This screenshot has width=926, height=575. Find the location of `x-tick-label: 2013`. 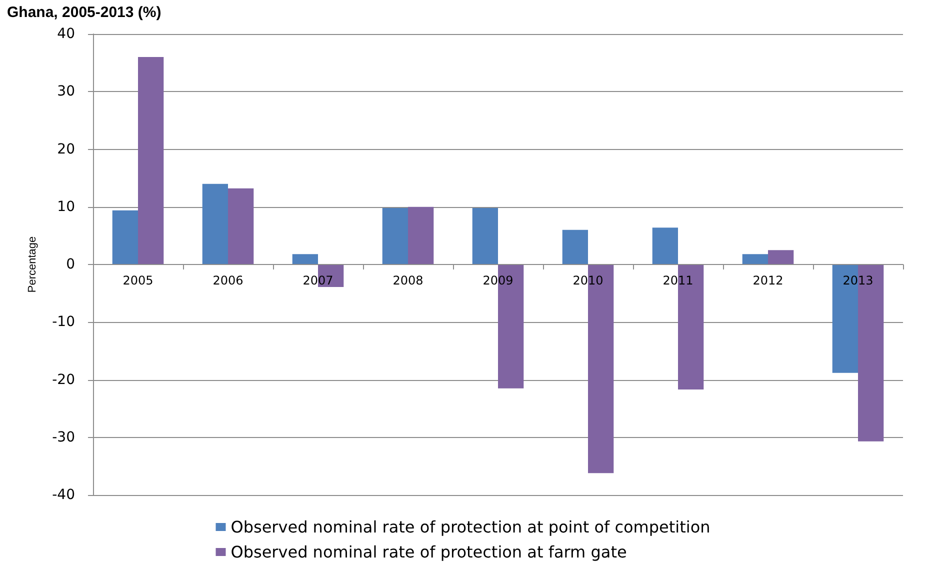

x-tick-label: 2013 is located at coordinates (858, 281).